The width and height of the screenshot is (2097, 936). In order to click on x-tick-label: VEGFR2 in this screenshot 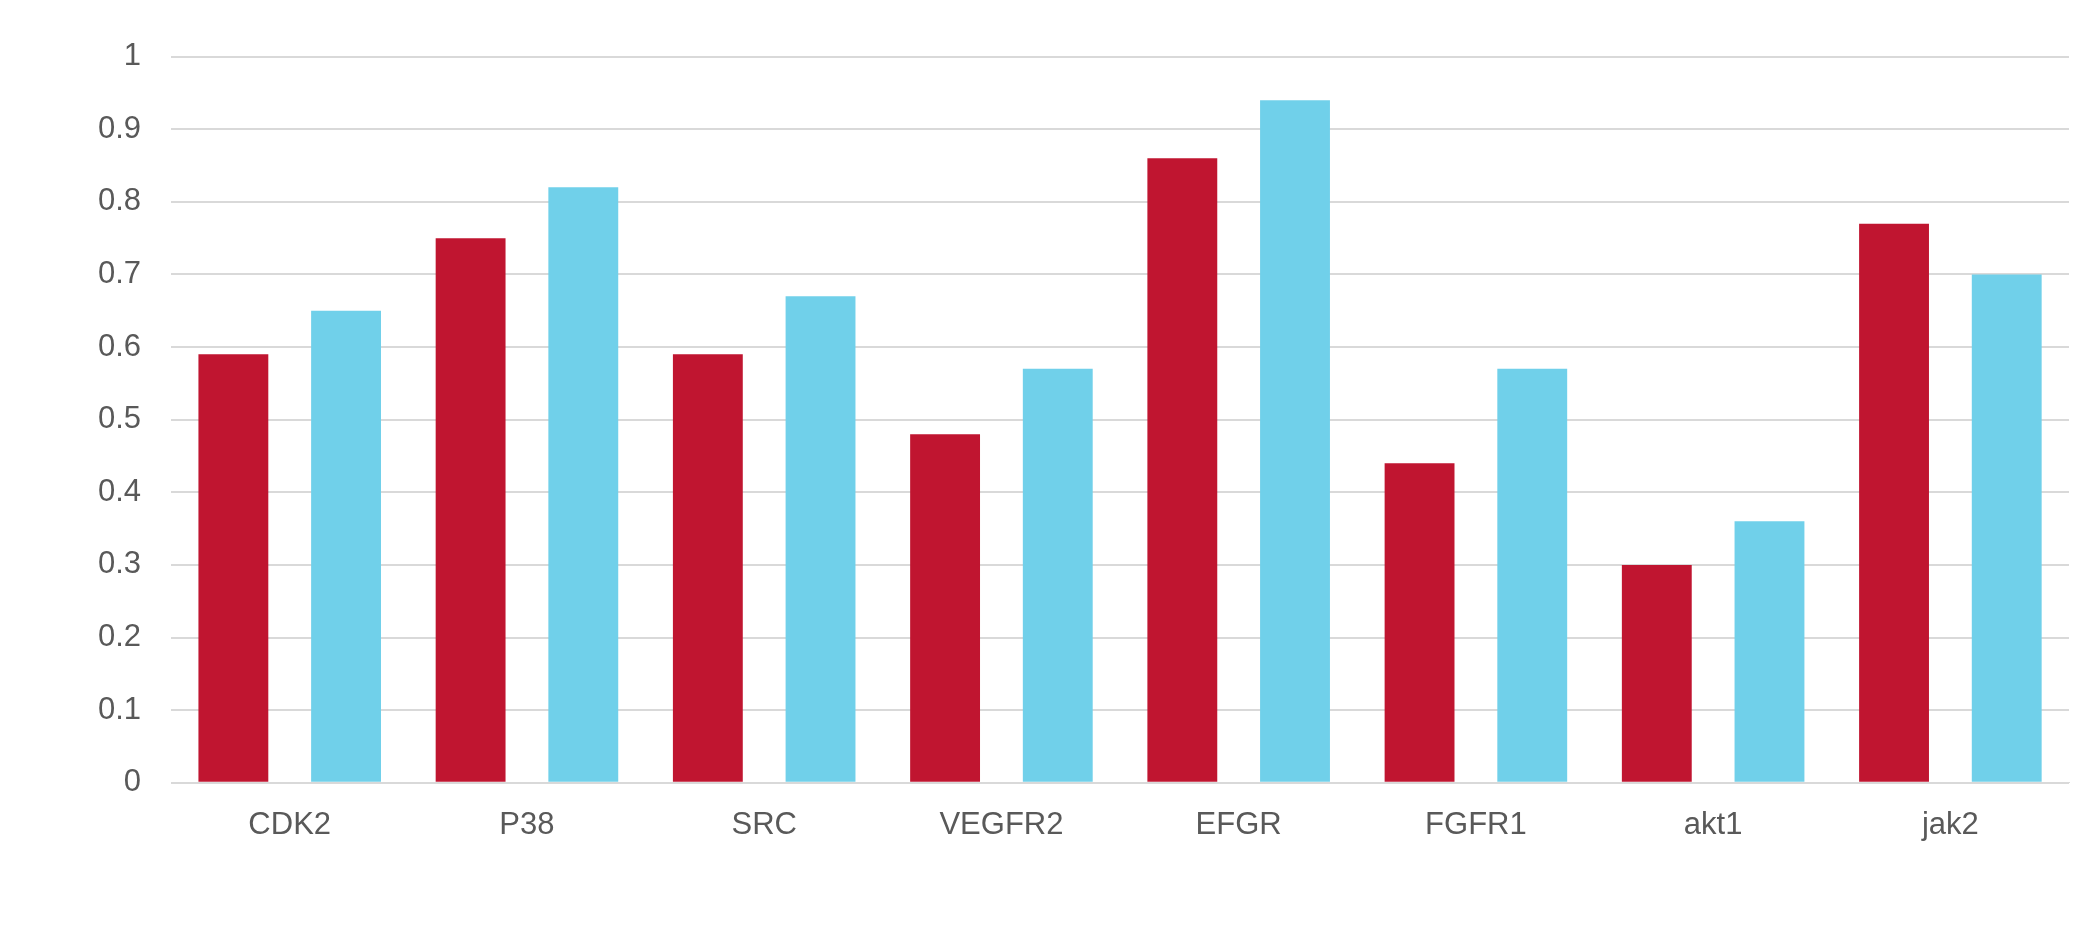, I will do `click(1001, 823)`.